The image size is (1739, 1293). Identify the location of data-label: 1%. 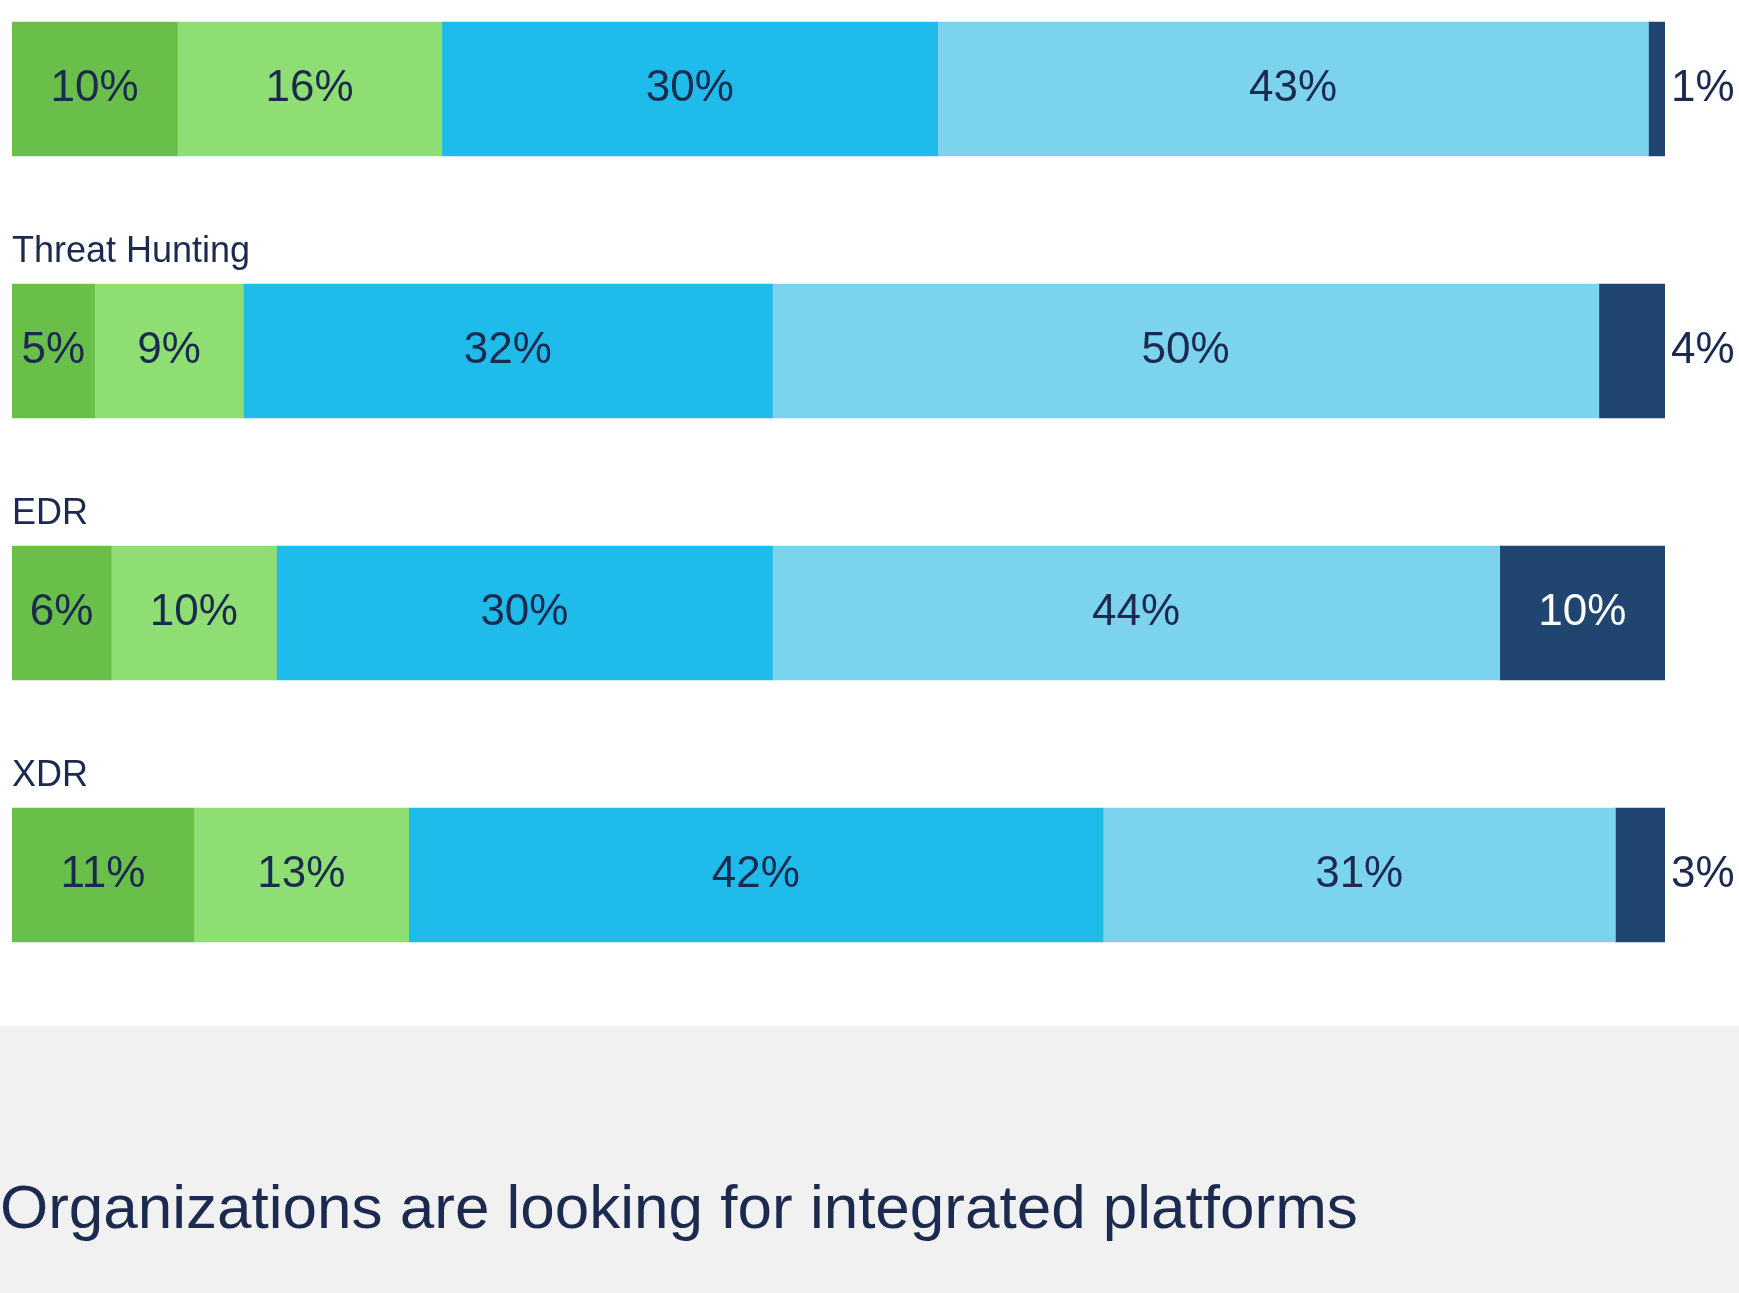
(1703, 86).